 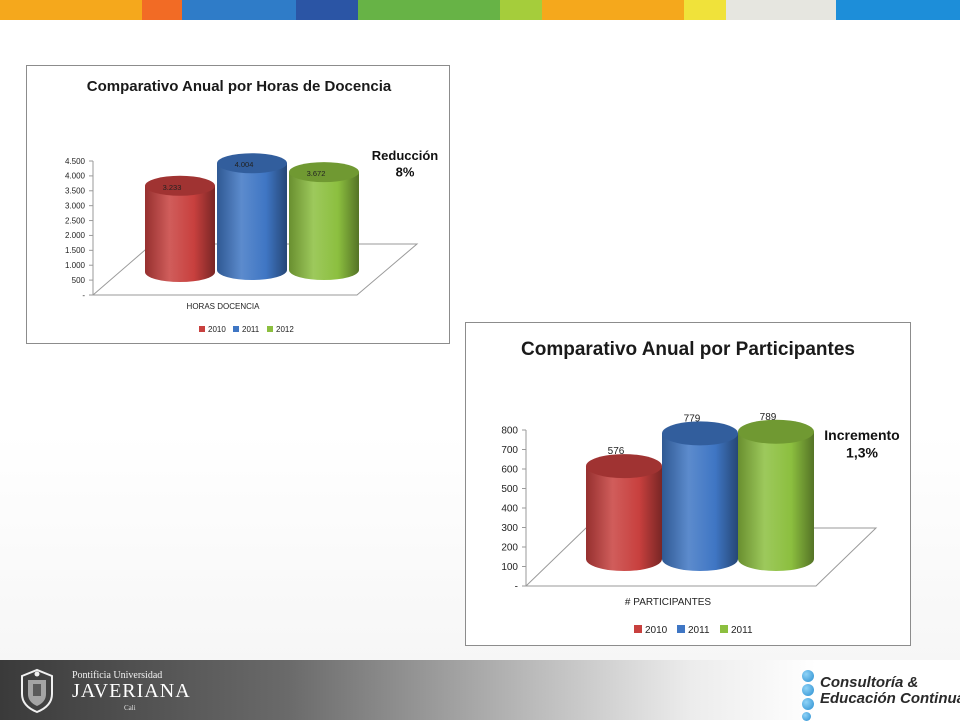 I want to click on y-tick-label: 100, so click(x=509, y=567).